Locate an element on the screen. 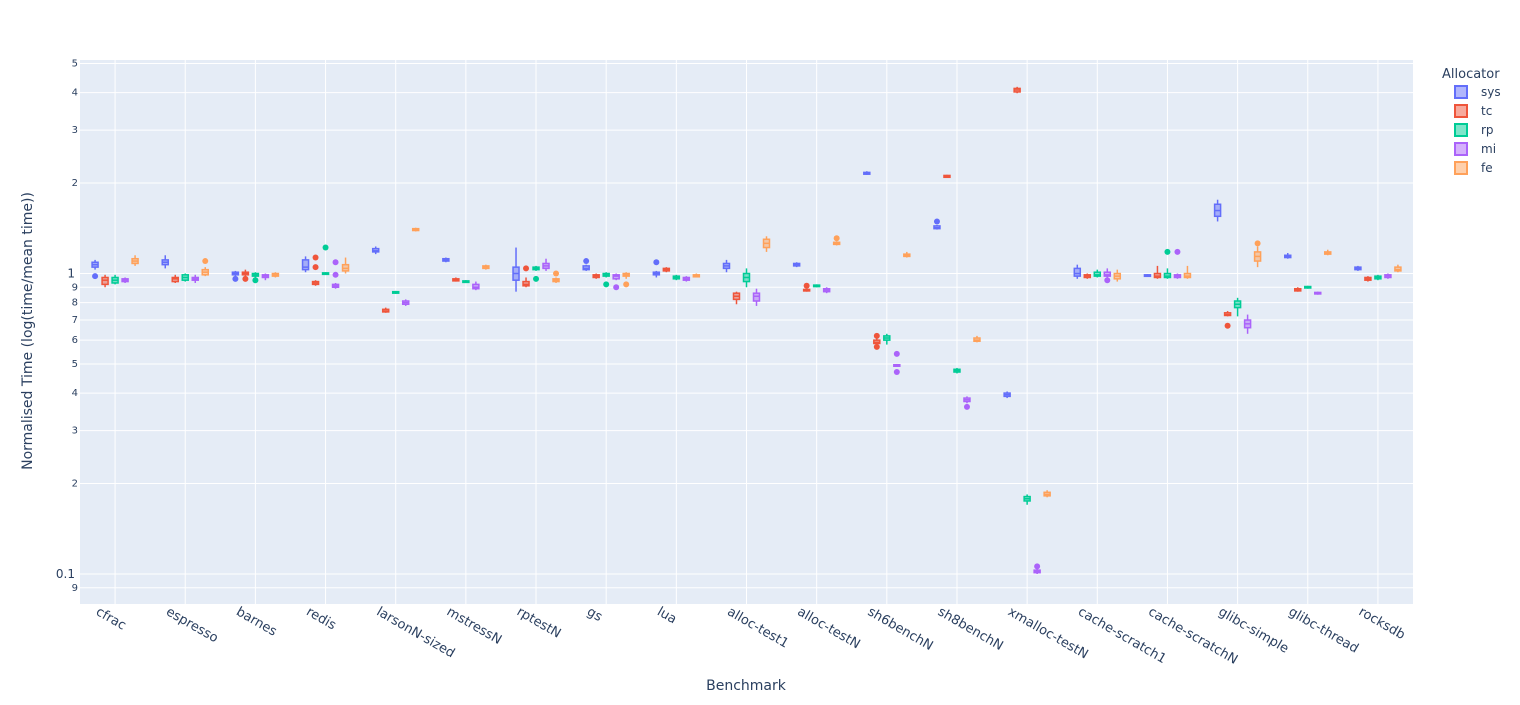  box-mi-barnes is located at coordinates (265, 277).